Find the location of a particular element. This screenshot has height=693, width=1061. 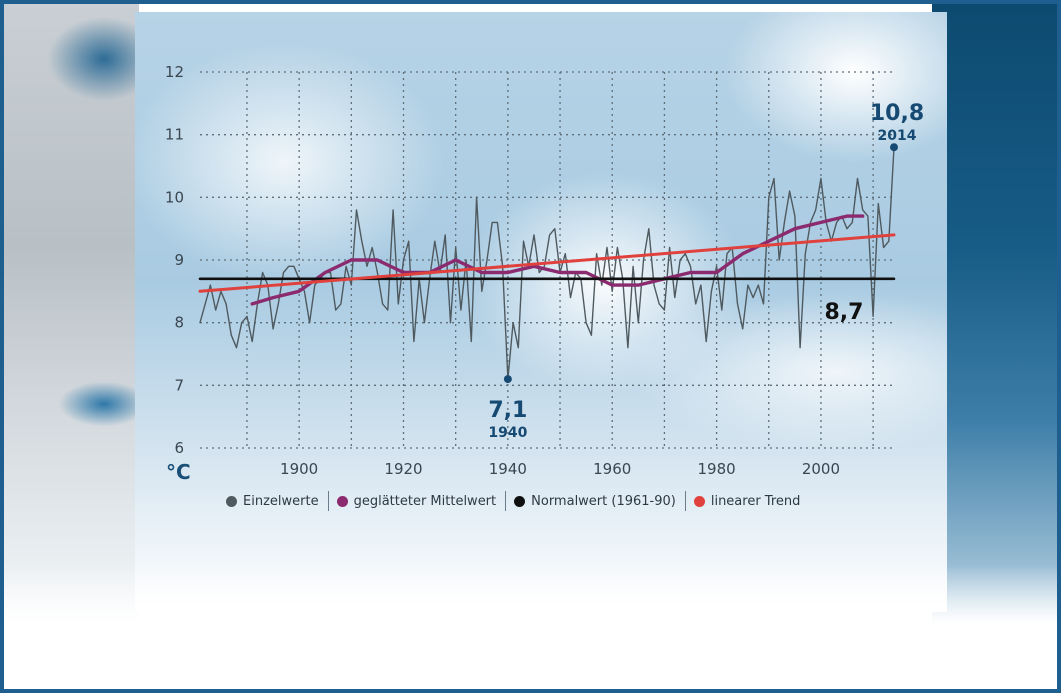

legend-marker-mittelwert is located at coordinates (342, 501).